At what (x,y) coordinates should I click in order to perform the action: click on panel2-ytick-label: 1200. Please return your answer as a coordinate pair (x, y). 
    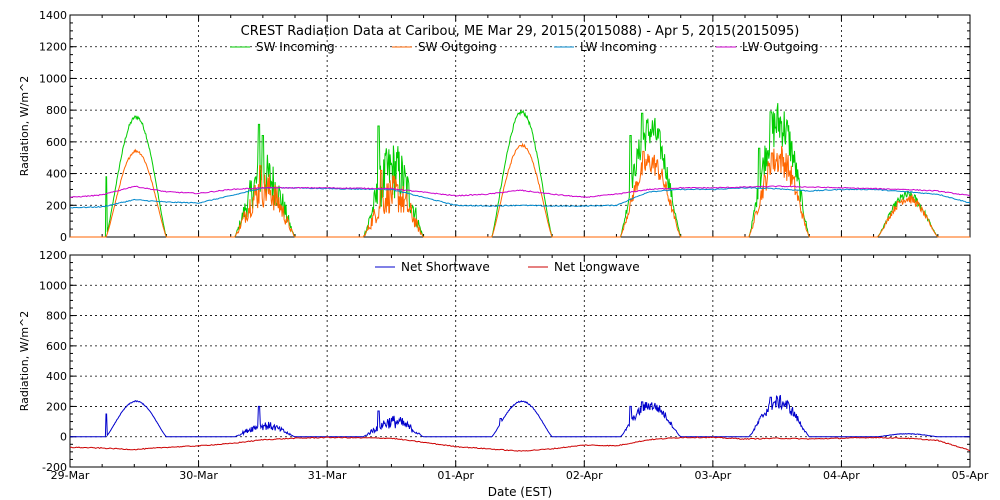
    Looking at the image, I should click on (53, 255).